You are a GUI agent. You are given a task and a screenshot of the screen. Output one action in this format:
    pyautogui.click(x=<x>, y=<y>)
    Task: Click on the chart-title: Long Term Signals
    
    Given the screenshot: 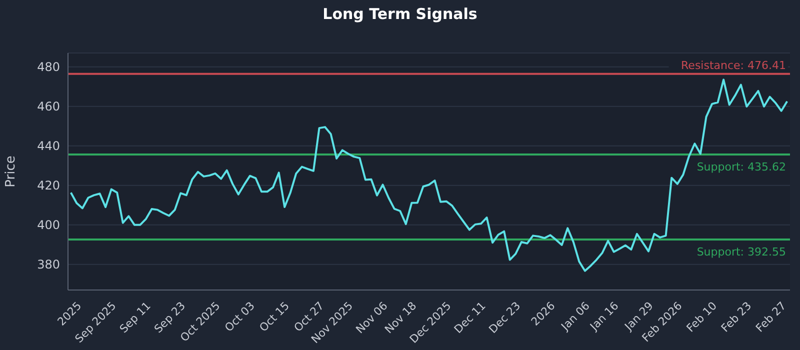 What is the action you would take?
    pyautogui.click(x=400, y=14)
    